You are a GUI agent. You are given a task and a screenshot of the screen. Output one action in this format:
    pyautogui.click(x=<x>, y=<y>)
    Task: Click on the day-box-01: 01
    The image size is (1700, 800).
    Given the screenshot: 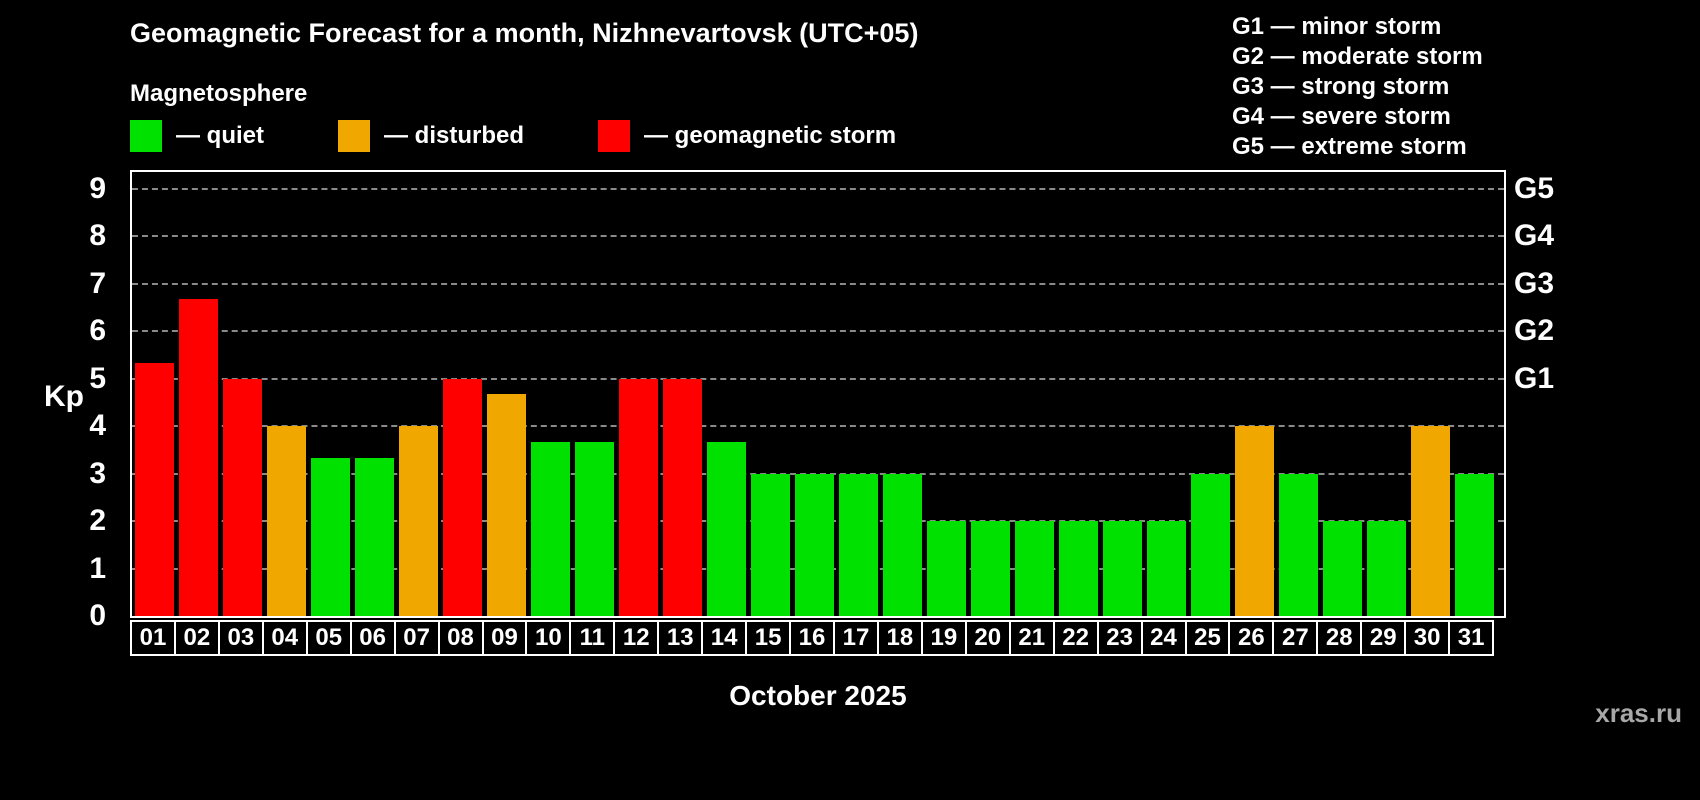 What is the action you would take?
    pyautogui.click(x=153, y=638)
    